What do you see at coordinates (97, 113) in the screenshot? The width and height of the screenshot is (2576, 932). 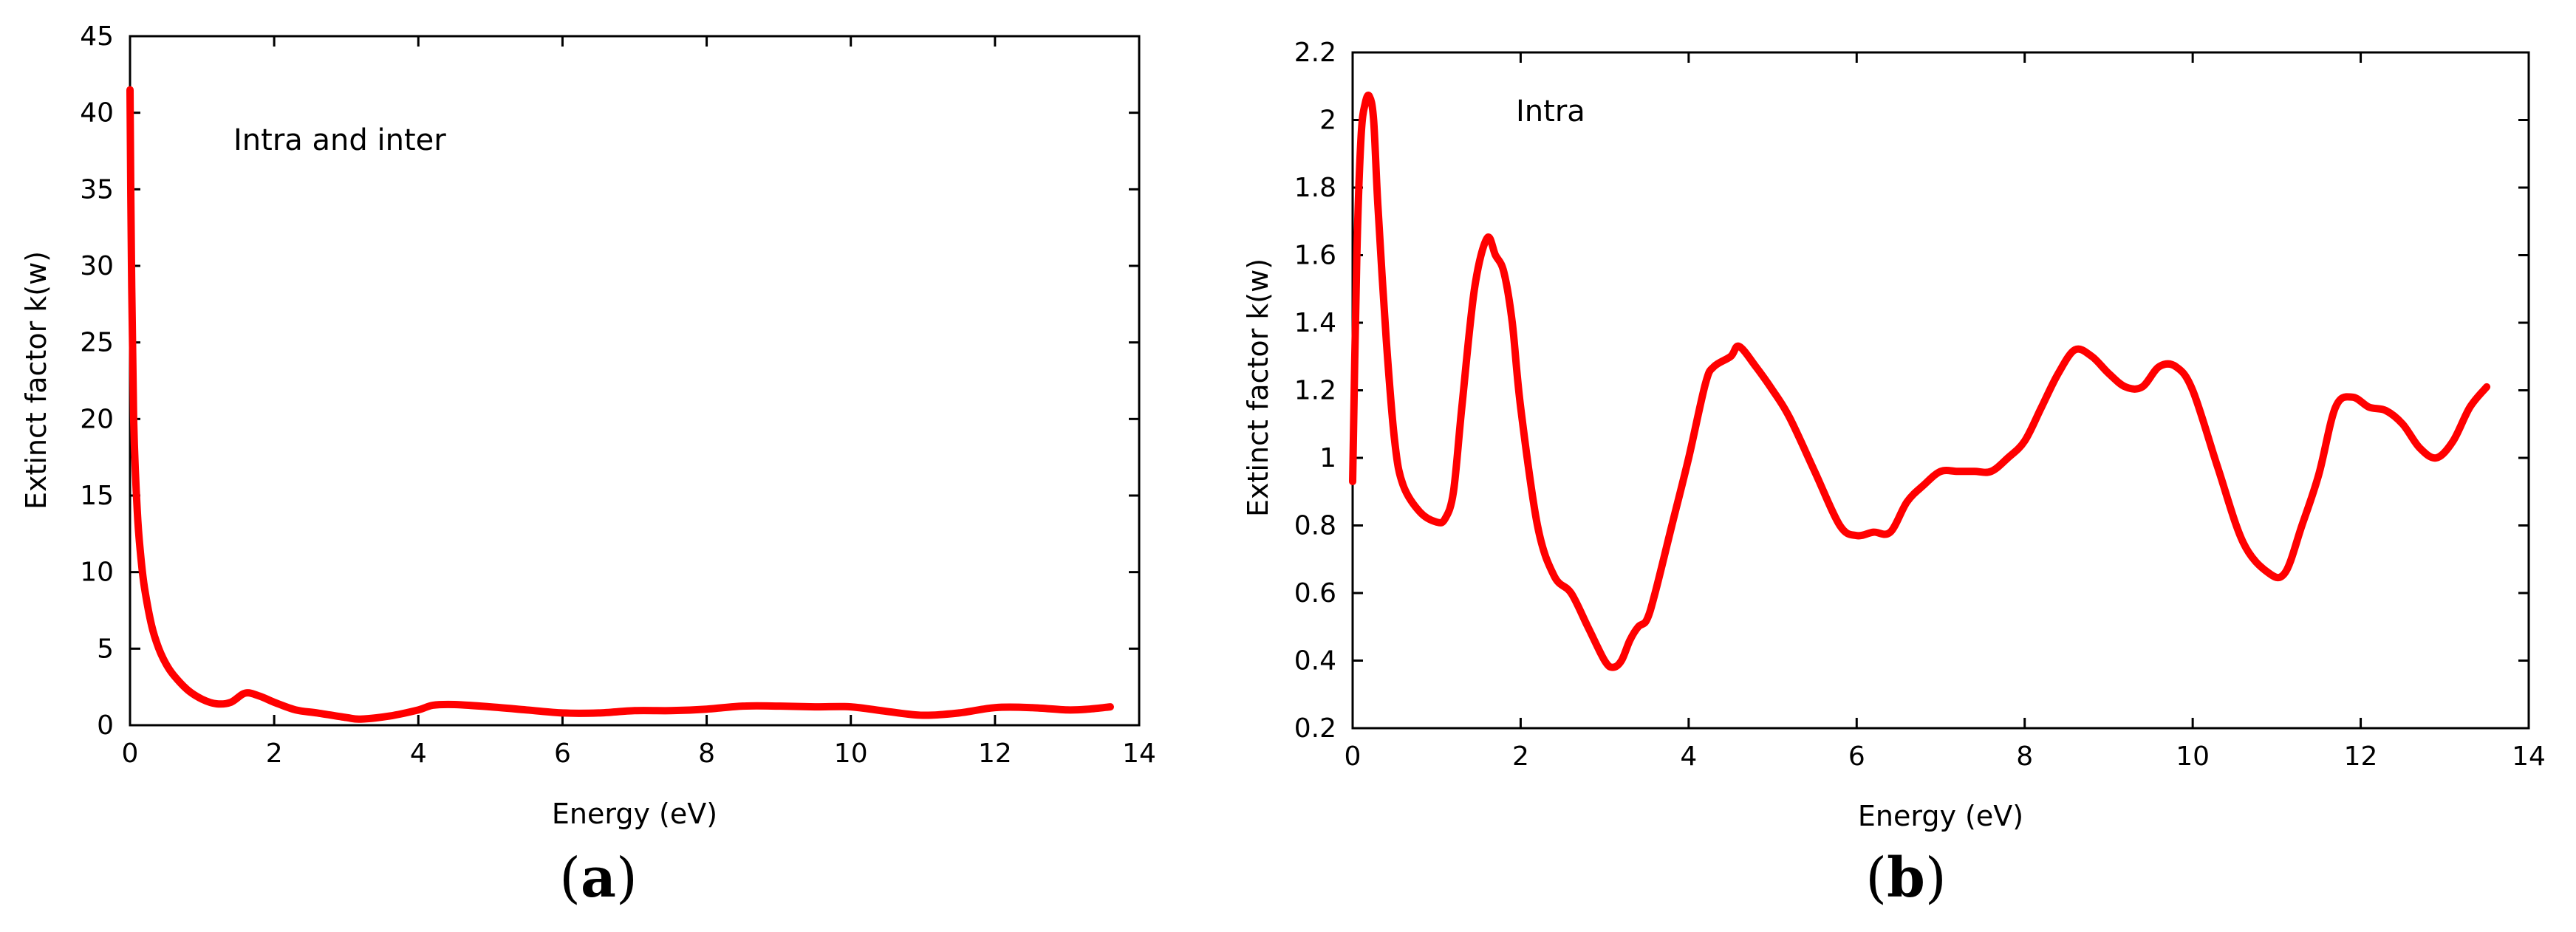 I see `y-tick-label: 40` at bounding box center [97, 113].